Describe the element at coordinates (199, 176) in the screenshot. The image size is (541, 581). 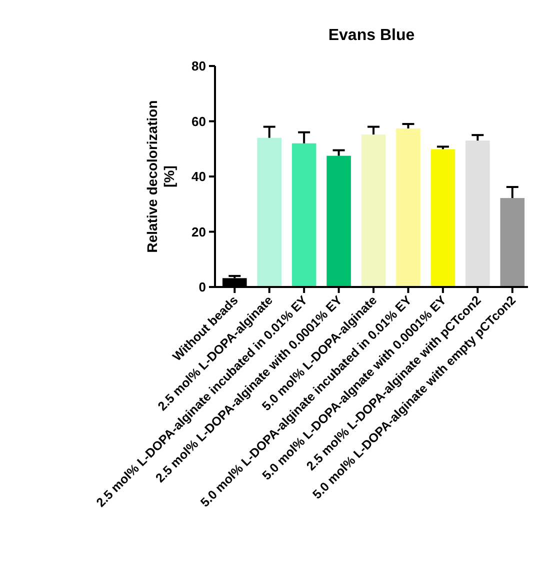
I see `y-tick-label: 40` at that location.